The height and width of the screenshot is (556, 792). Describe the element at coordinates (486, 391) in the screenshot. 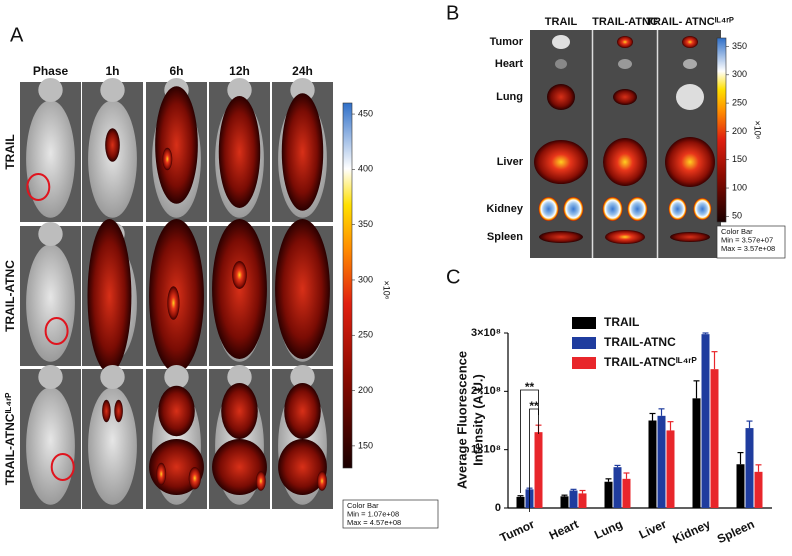

I see `y-tick-label: 2×10⁸` at that location.